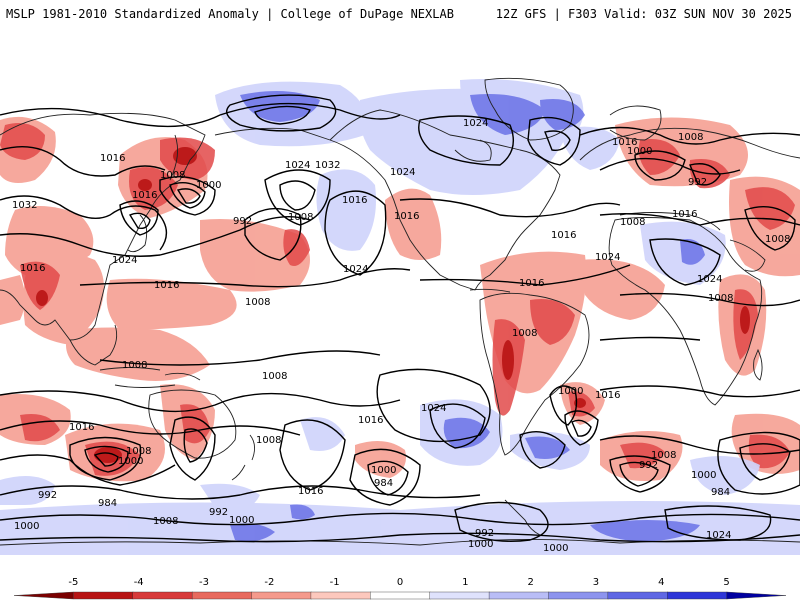  I want to click on isobar-s8, so click(106, 459).